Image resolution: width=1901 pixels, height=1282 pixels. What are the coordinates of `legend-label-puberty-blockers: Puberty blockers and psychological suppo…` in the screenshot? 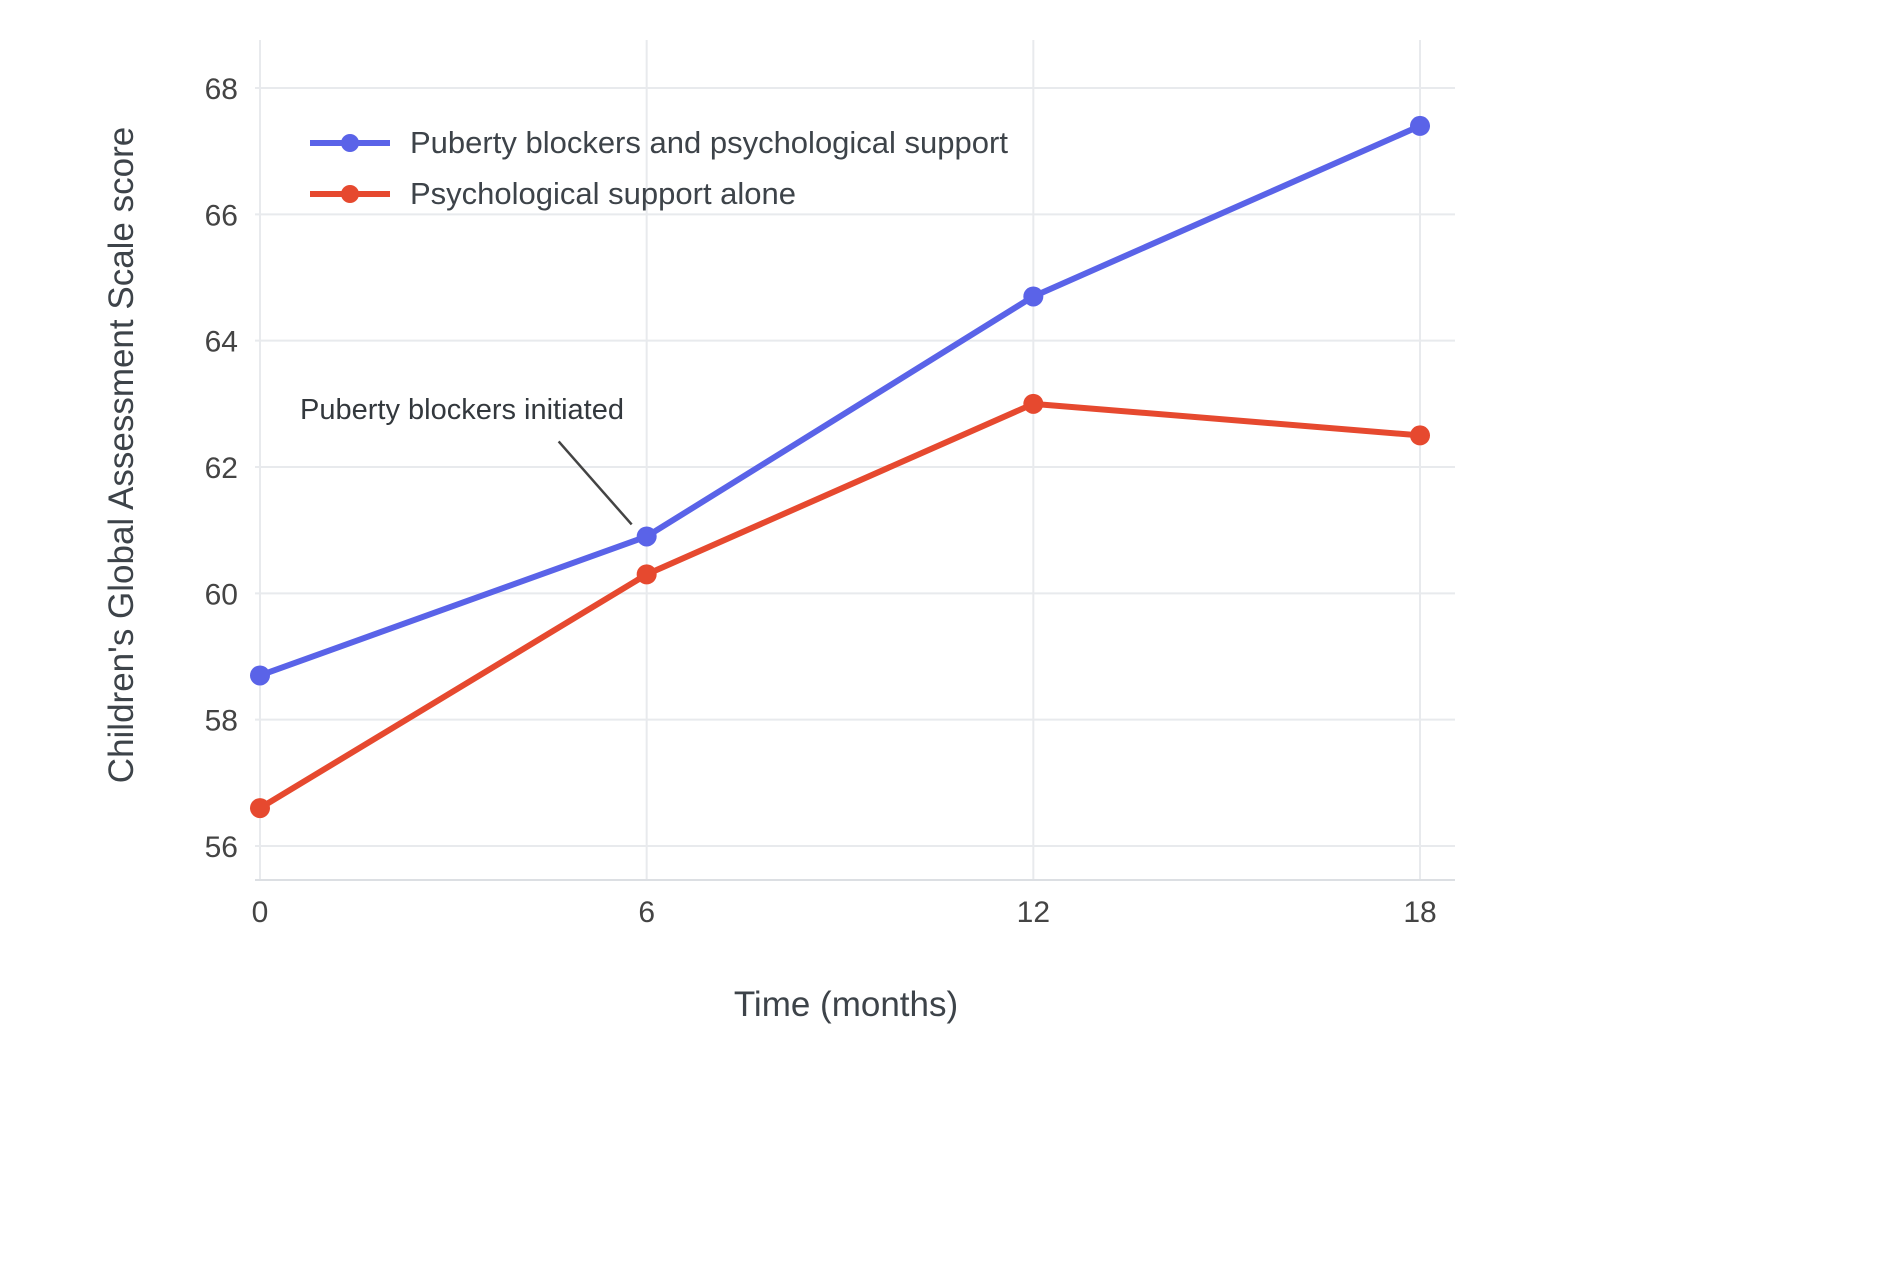 It's located at (709, 142).